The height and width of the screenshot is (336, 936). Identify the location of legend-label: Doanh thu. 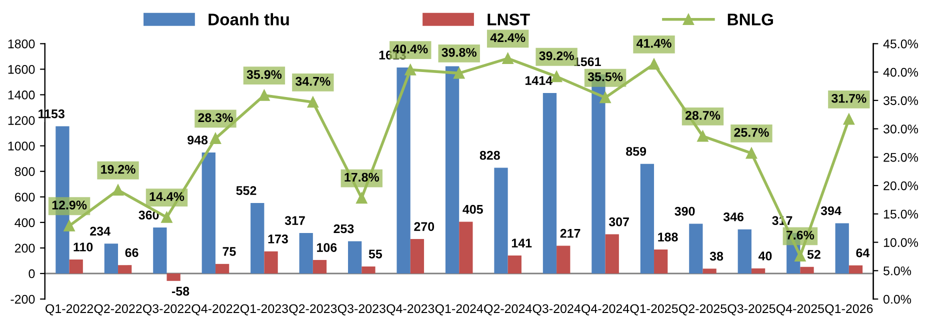
(248, 19).